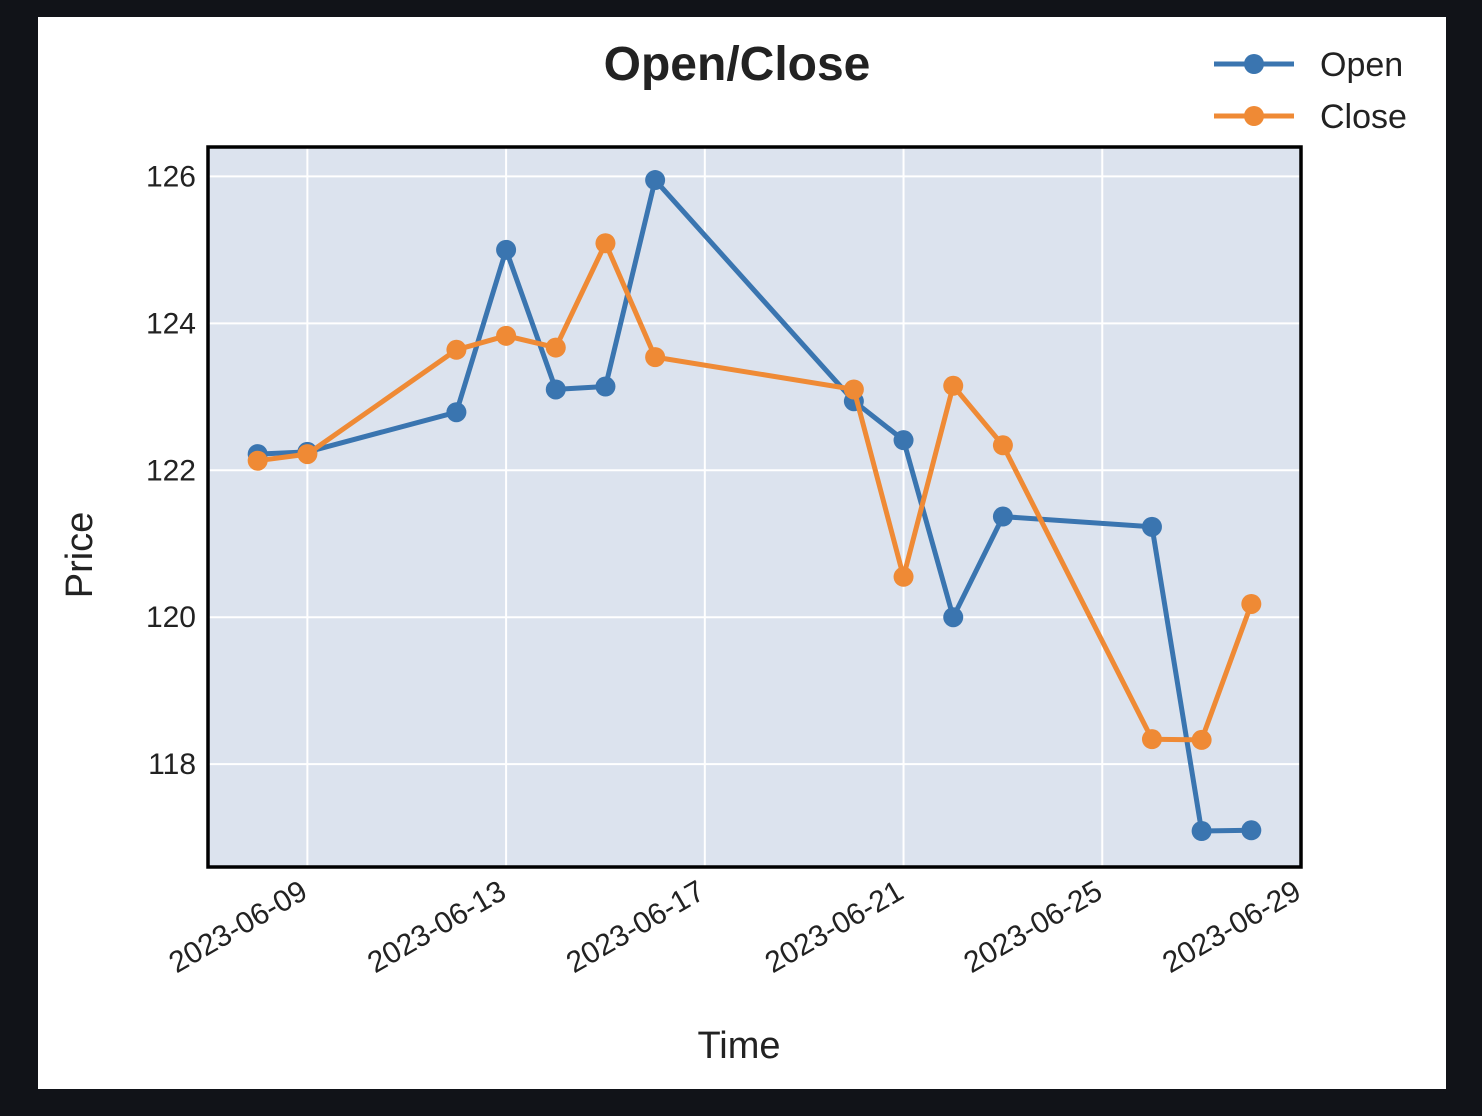  I want to click on y-tick-label: 122, so click(171, 470).